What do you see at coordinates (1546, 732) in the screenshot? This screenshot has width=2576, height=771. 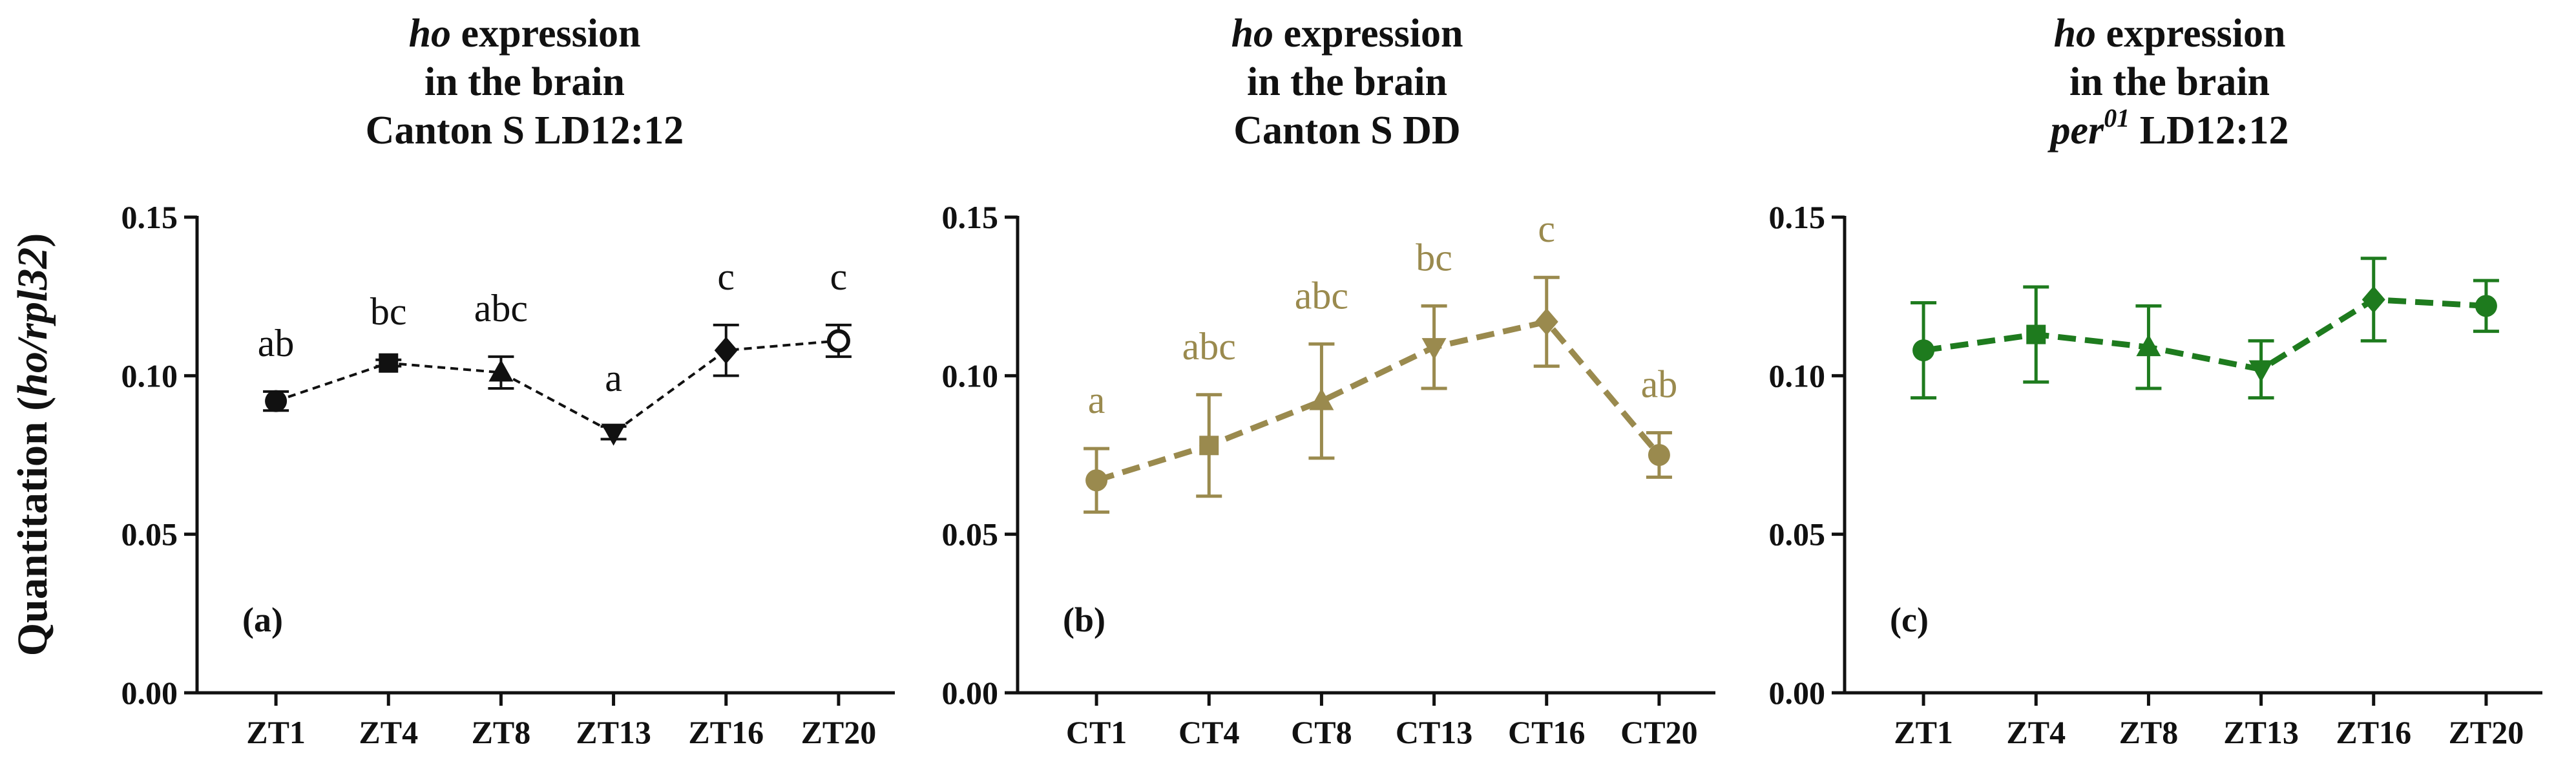 I see `x-tick-label: CT16` at bounding box center [1546, 732].